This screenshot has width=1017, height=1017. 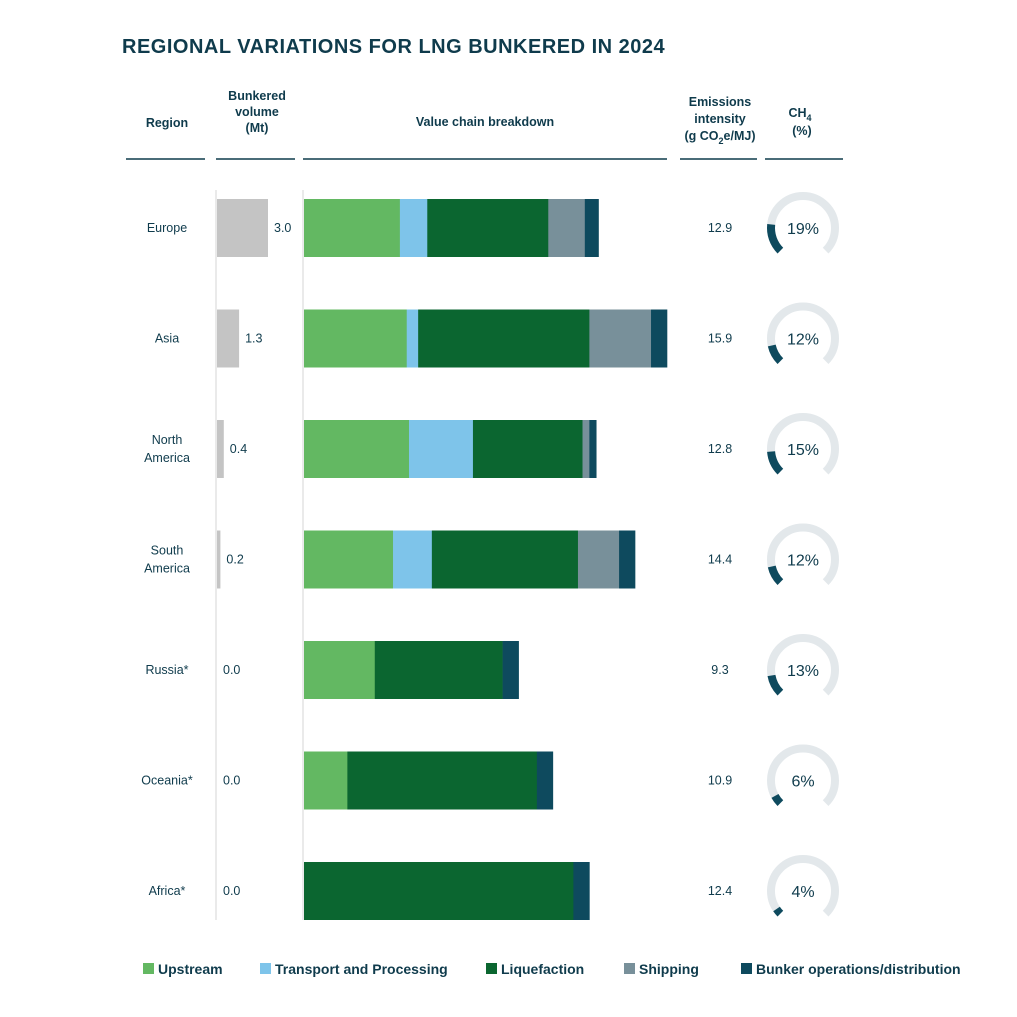 I want to click on legend-label: Shipping, so click(x=669, y=969).